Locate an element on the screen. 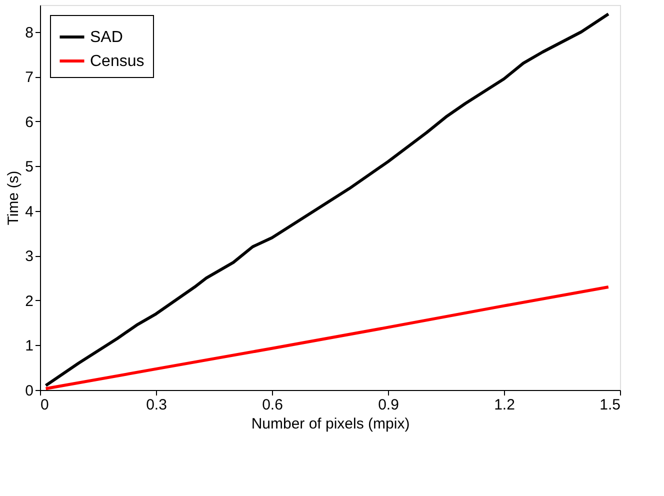  x-tick-label: 0.9 is located at coordinates (388, 405).